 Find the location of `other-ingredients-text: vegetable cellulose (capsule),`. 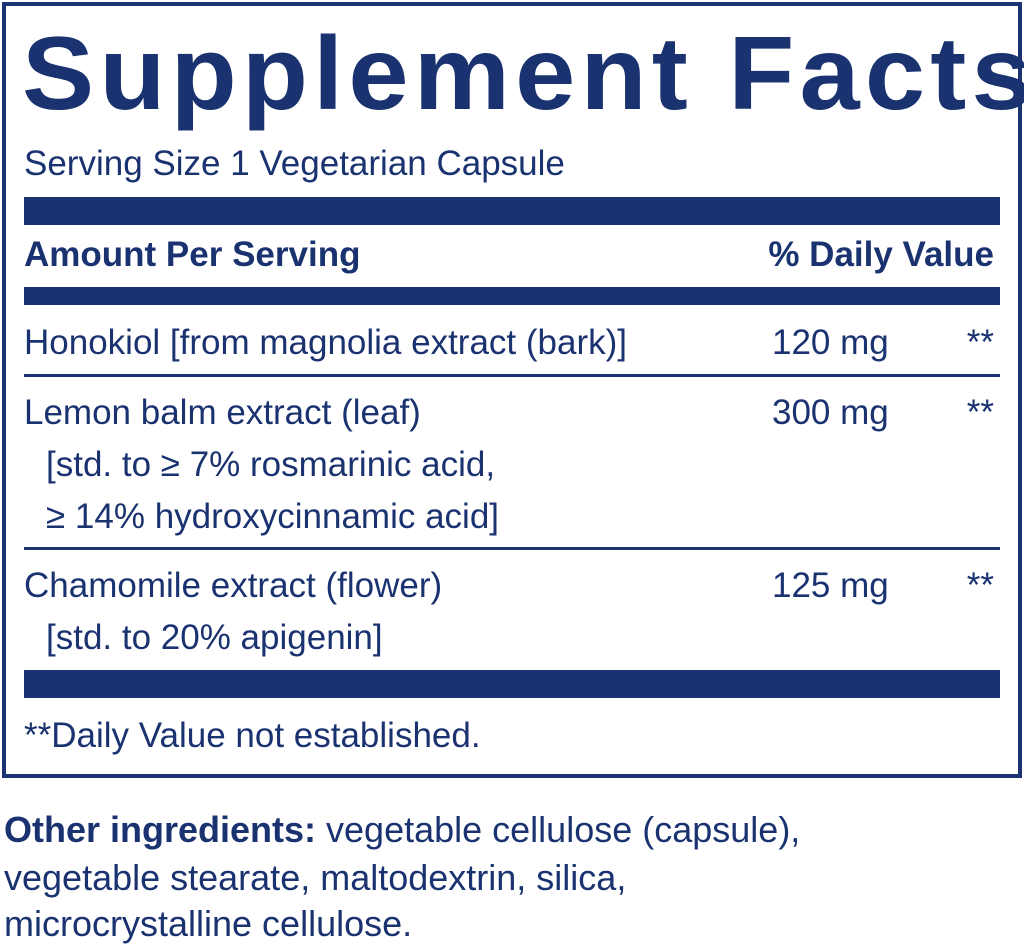

other-ingredients-text: vegetable cellulose (capsule), is located at coordinates (558, 829).